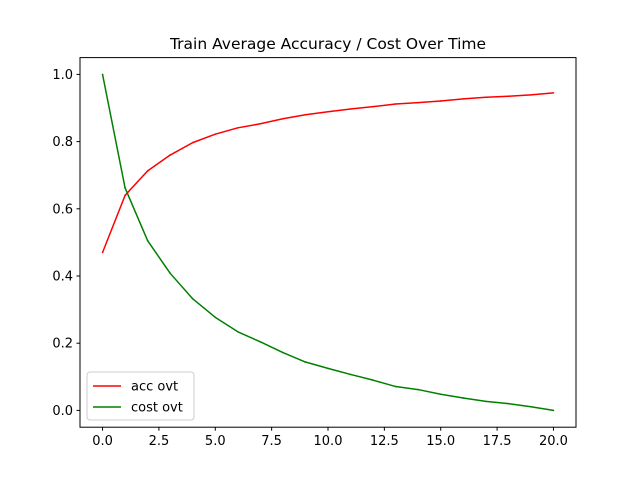 Image resolution: width=640 pixels, height=480 pixels. I want to click on legend-box, so click(140, 396).